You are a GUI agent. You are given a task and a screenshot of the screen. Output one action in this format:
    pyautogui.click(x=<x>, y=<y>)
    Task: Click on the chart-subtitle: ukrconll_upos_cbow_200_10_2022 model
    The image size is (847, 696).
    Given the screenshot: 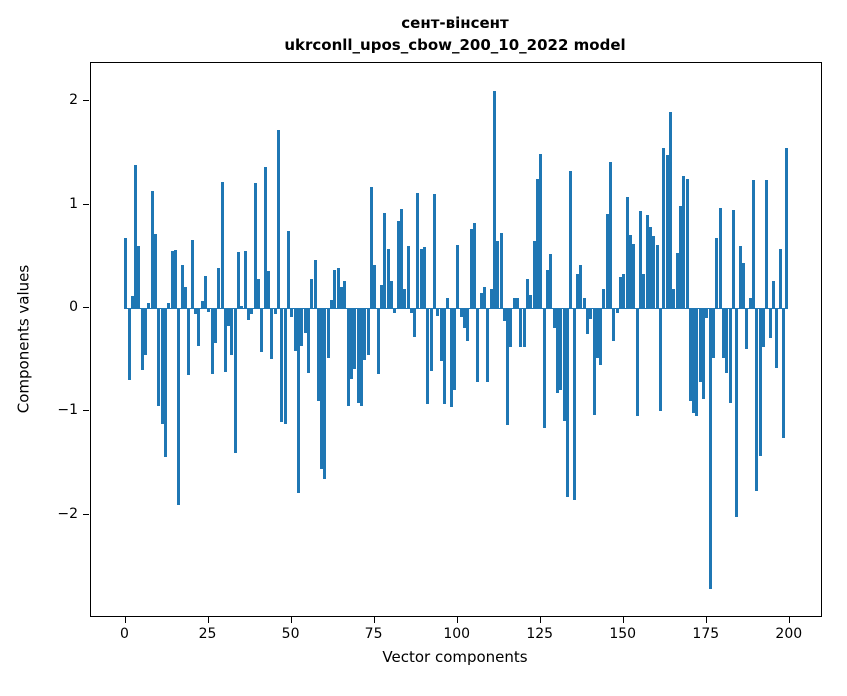 What is the action you would take?
    pyautogui.click(x=455, y=45)
    